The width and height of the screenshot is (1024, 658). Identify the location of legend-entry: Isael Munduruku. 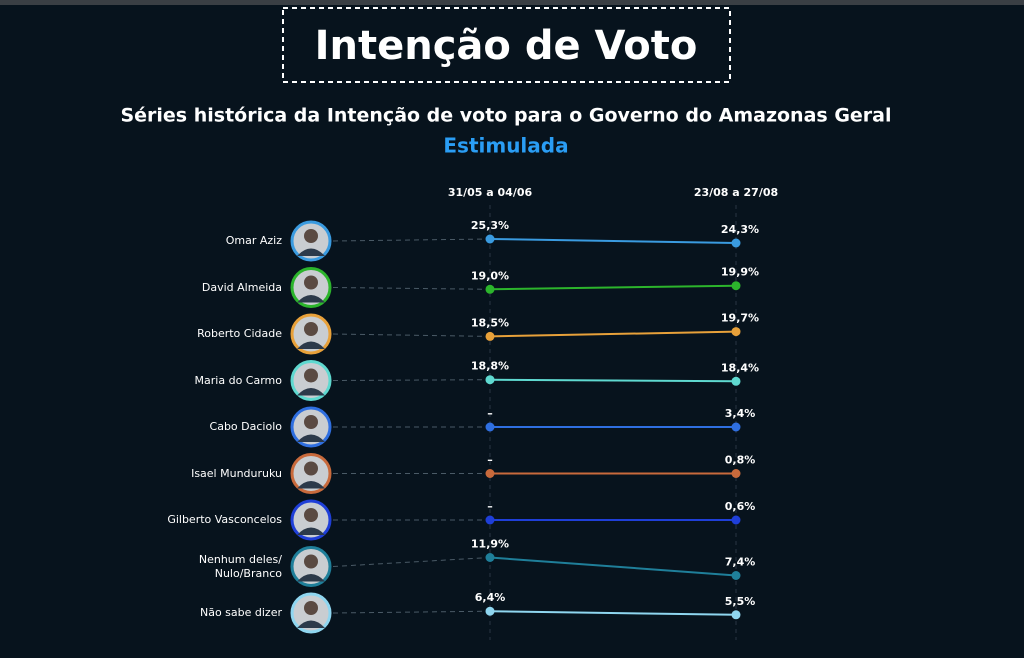
(236, 473).